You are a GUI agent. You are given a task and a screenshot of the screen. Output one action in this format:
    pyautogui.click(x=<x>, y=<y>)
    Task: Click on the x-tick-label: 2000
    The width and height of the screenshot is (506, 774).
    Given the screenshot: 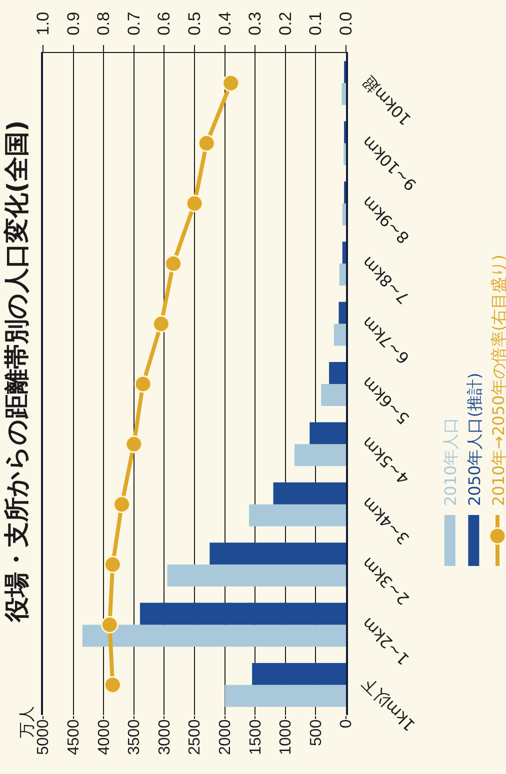 What is the action you would take?
    pyautogui.click(x=225, y=737)
    